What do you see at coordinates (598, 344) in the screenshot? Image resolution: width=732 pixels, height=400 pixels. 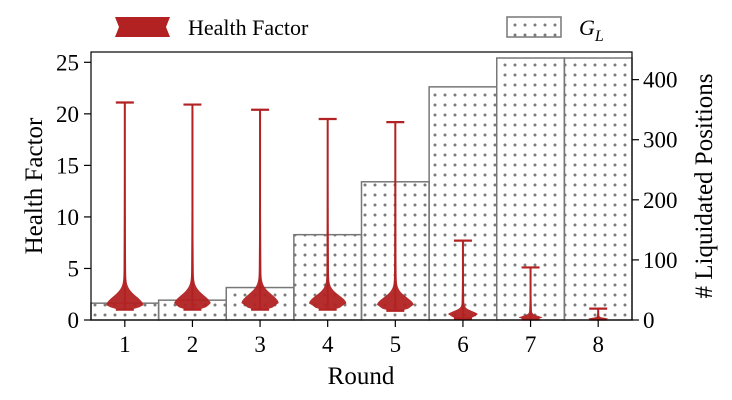 I see `x-tick-label-8: 8` at bounding box center [598, 344].